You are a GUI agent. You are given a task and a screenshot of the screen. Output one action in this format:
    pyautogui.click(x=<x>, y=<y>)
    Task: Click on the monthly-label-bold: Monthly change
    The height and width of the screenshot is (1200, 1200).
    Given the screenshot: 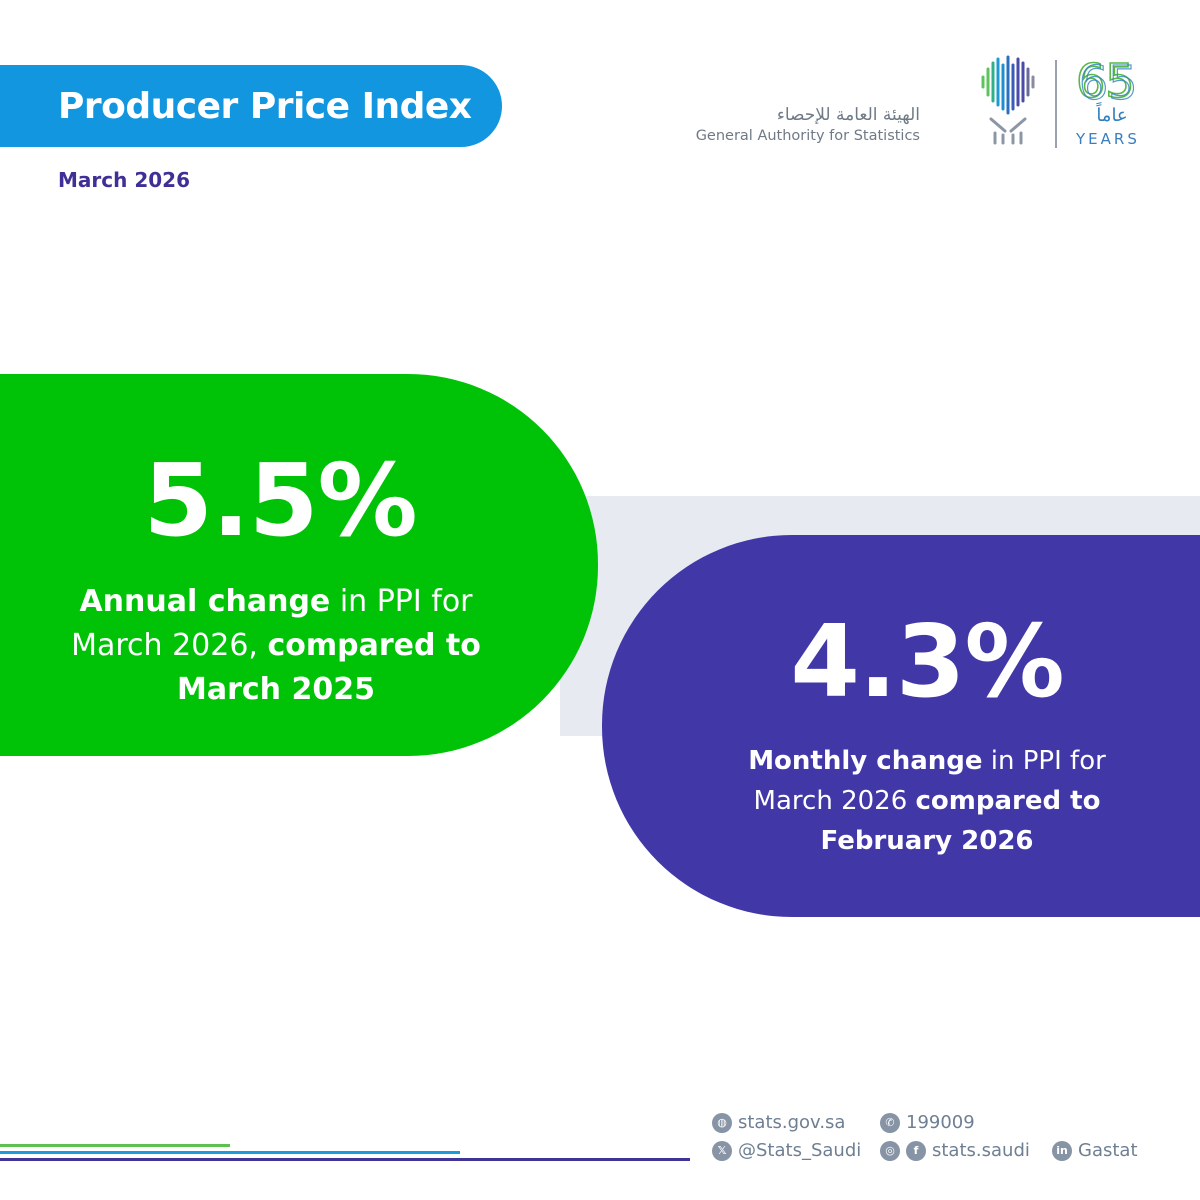 What is the action you would take?
    pyautogui.click(x=865, y=761)
    